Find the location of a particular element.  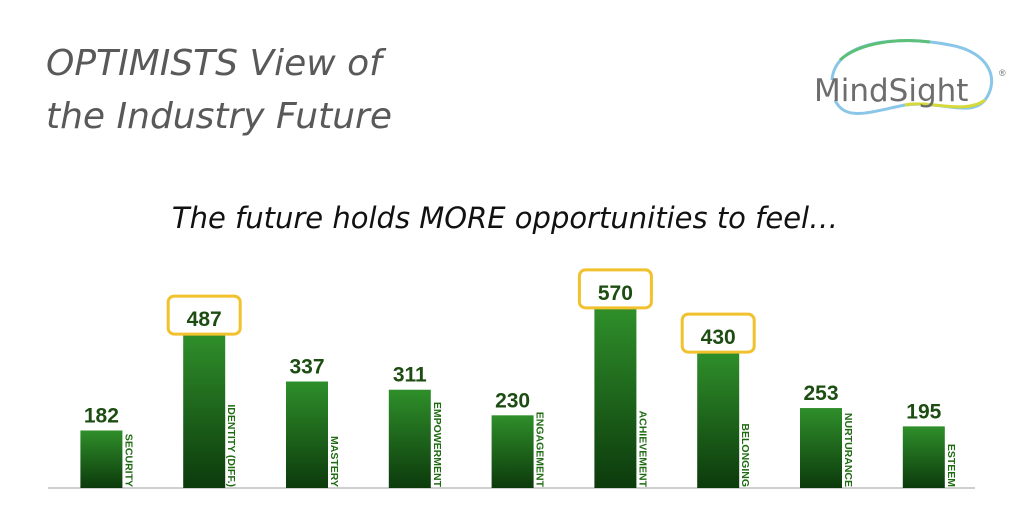

value-label: 337 is located at coordinates (306, 367).